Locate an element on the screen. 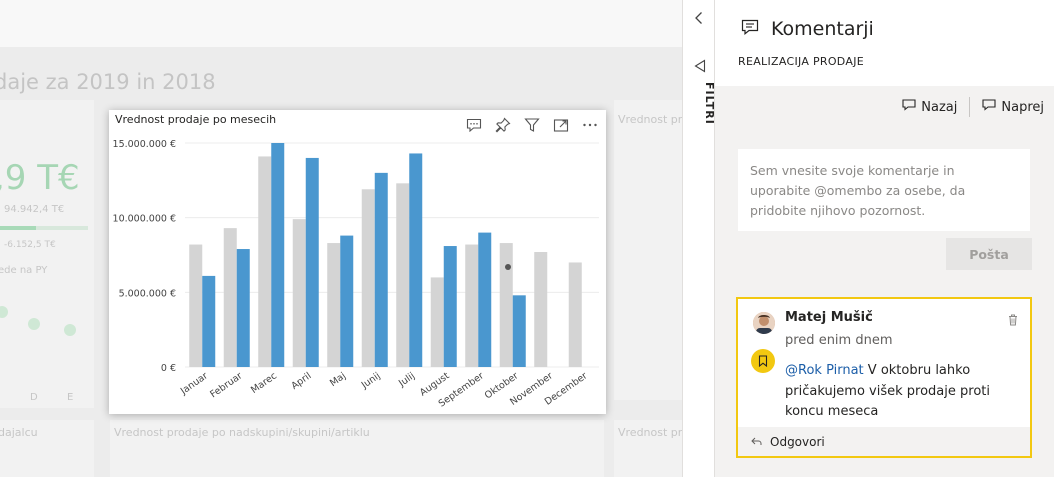  more-options-icon is located at coordinates (590, 125).